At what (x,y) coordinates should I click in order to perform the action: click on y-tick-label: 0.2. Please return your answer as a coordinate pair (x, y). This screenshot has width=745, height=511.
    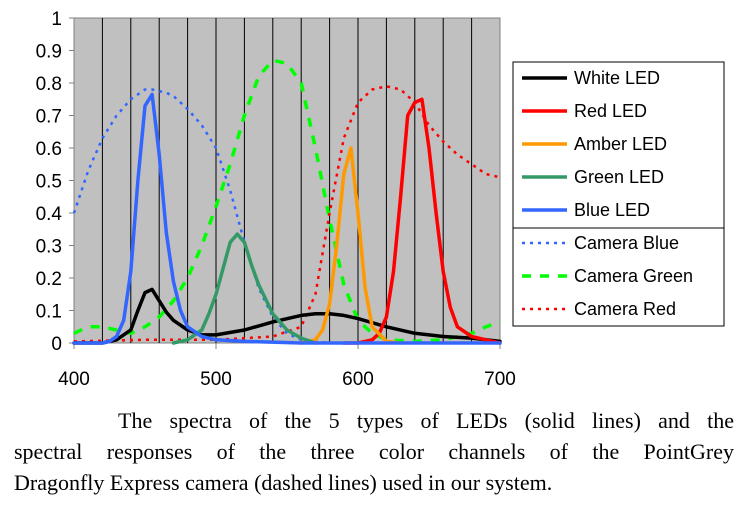
    Looking at the image, I should click on (49, 279).